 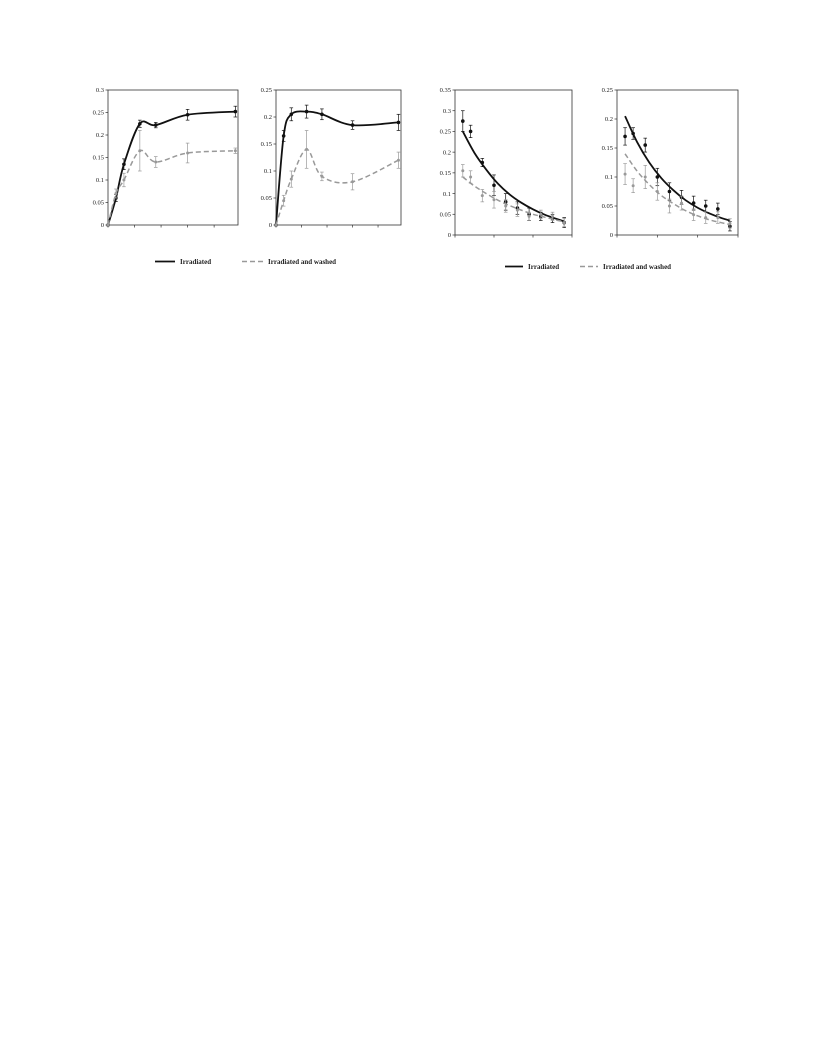 I want to click on y-tick-label: 0.35, so click(x=445, y=90).